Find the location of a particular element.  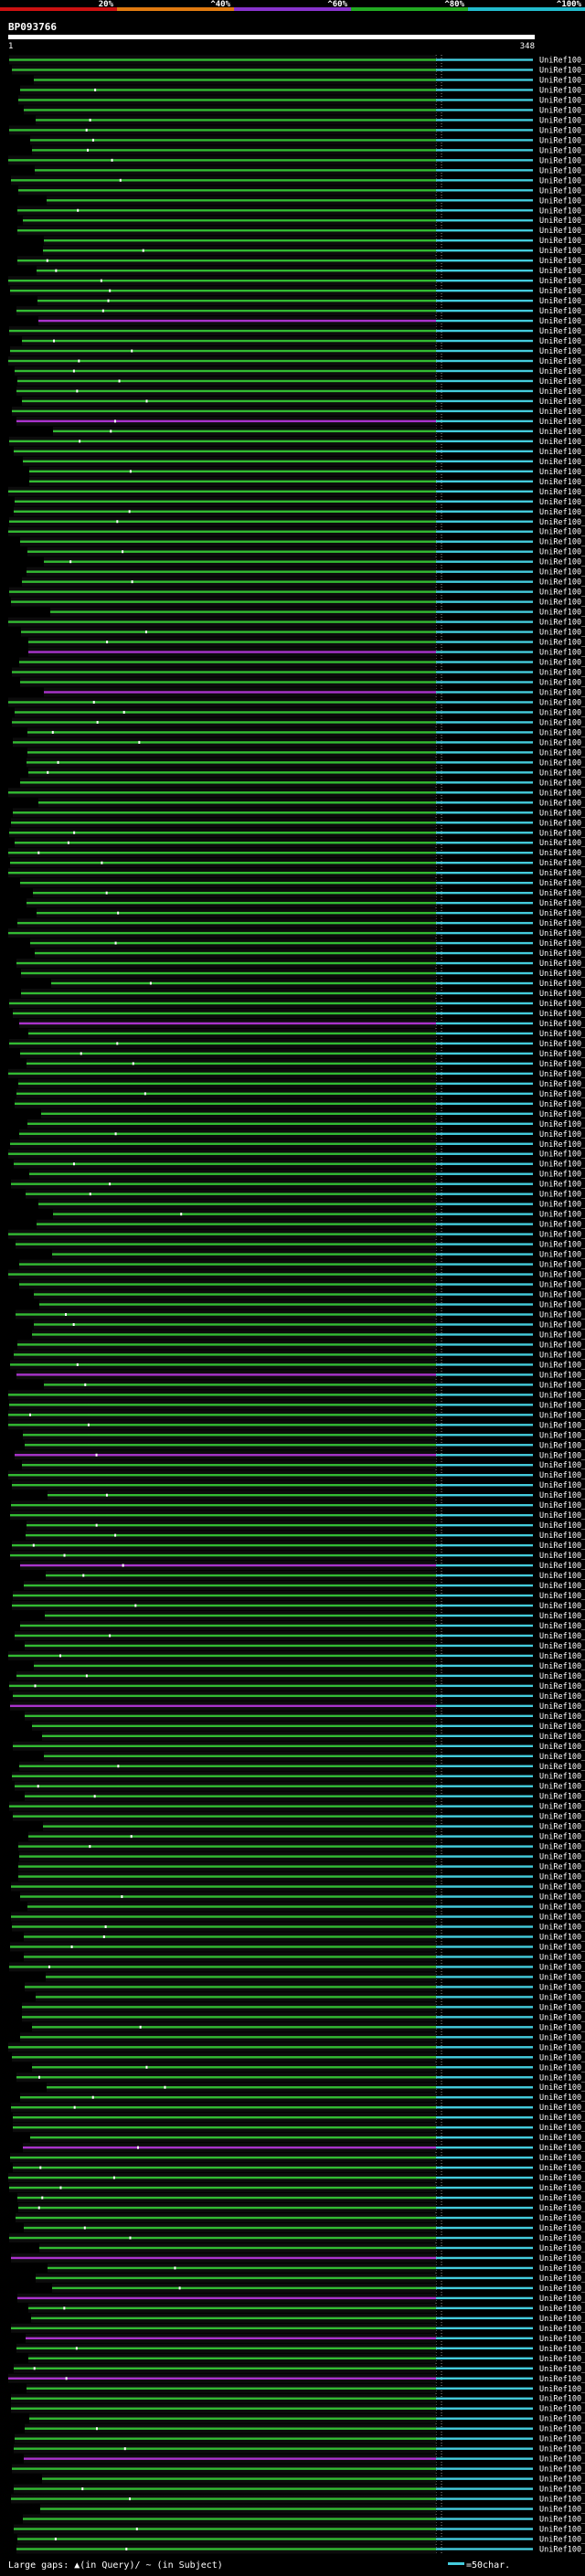

hit-label: UniRef100_A2VPT1 is located at coordinates (562, 2208).